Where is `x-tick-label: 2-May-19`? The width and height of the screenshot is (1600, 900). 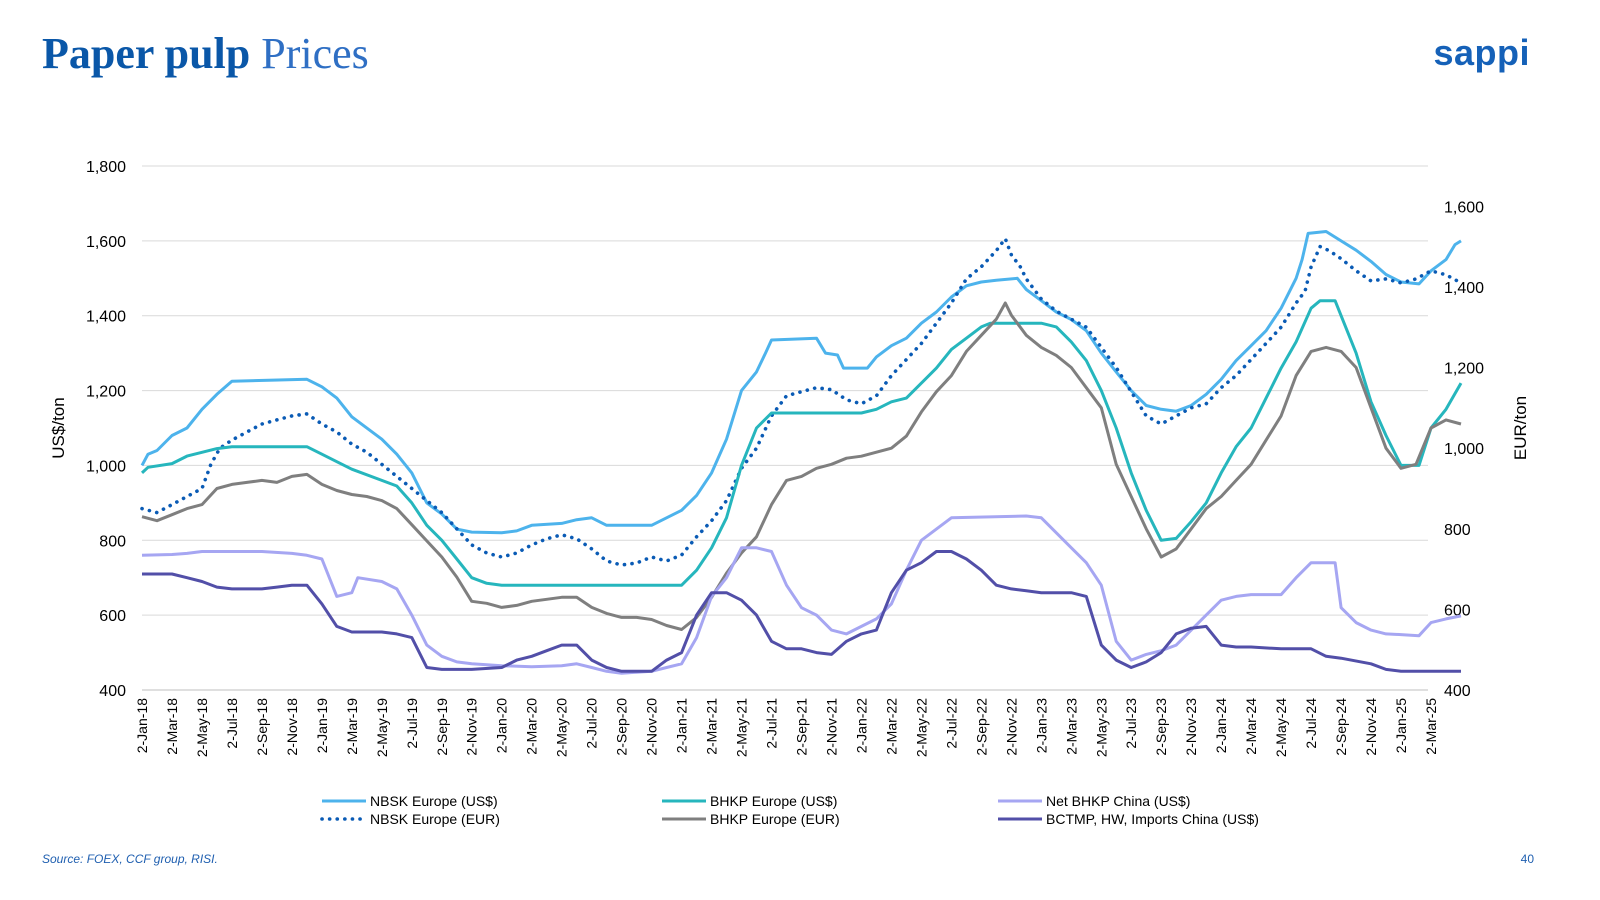
x-tick-label: 2-May-19 is located at coordinates (382, 727).